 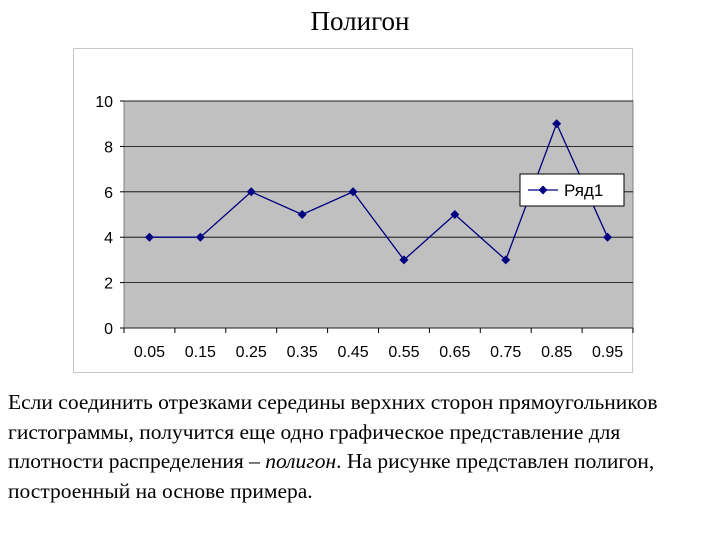 I want to click on slide-title: Полигон, so click(x=360, y=21).